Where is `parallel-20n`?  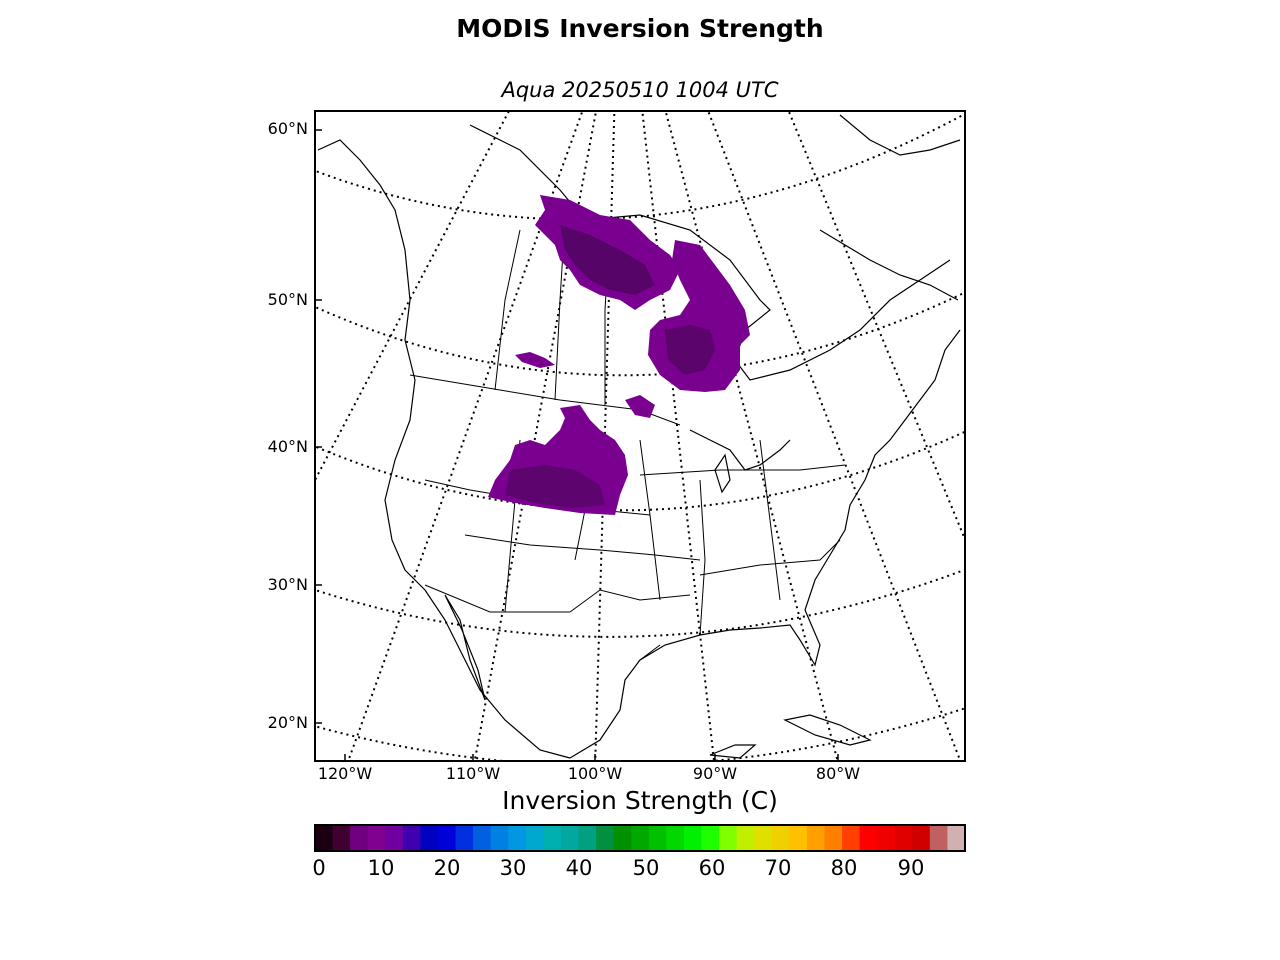 parallel-20n is located at coordinates (640, 734).